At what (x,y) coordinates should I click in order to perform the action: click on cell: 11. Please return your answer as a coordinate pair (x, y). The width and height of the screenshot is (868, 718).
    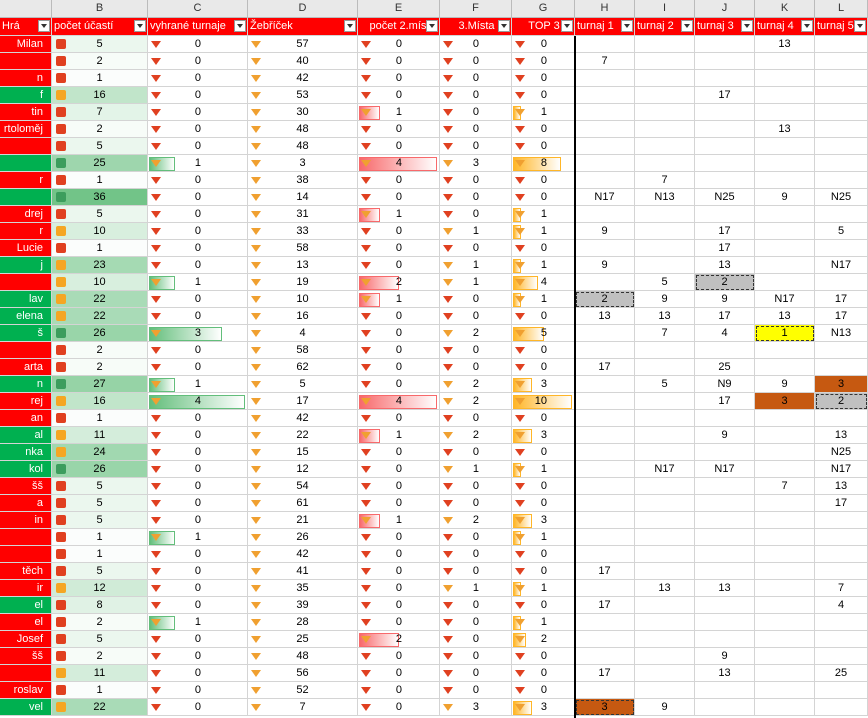
    Looking at the image, I should click on (100, 673).